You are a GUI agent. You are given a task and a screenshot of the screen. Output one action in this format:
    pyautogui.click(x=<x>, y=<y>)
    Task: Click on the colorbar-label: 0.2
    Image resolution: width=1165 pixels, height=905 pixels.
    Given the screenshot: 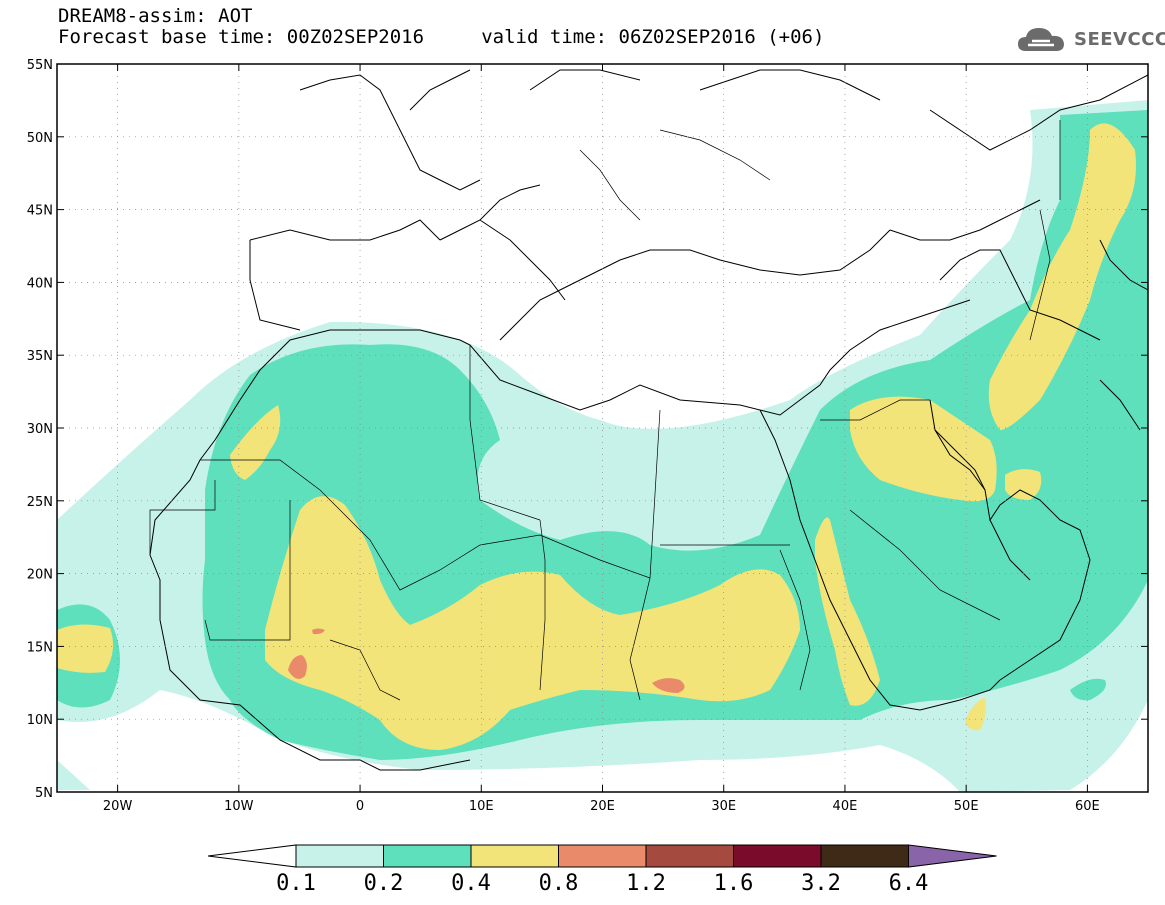 What is the action you would take?
    pyautogui.click(x=383, y=883)
    